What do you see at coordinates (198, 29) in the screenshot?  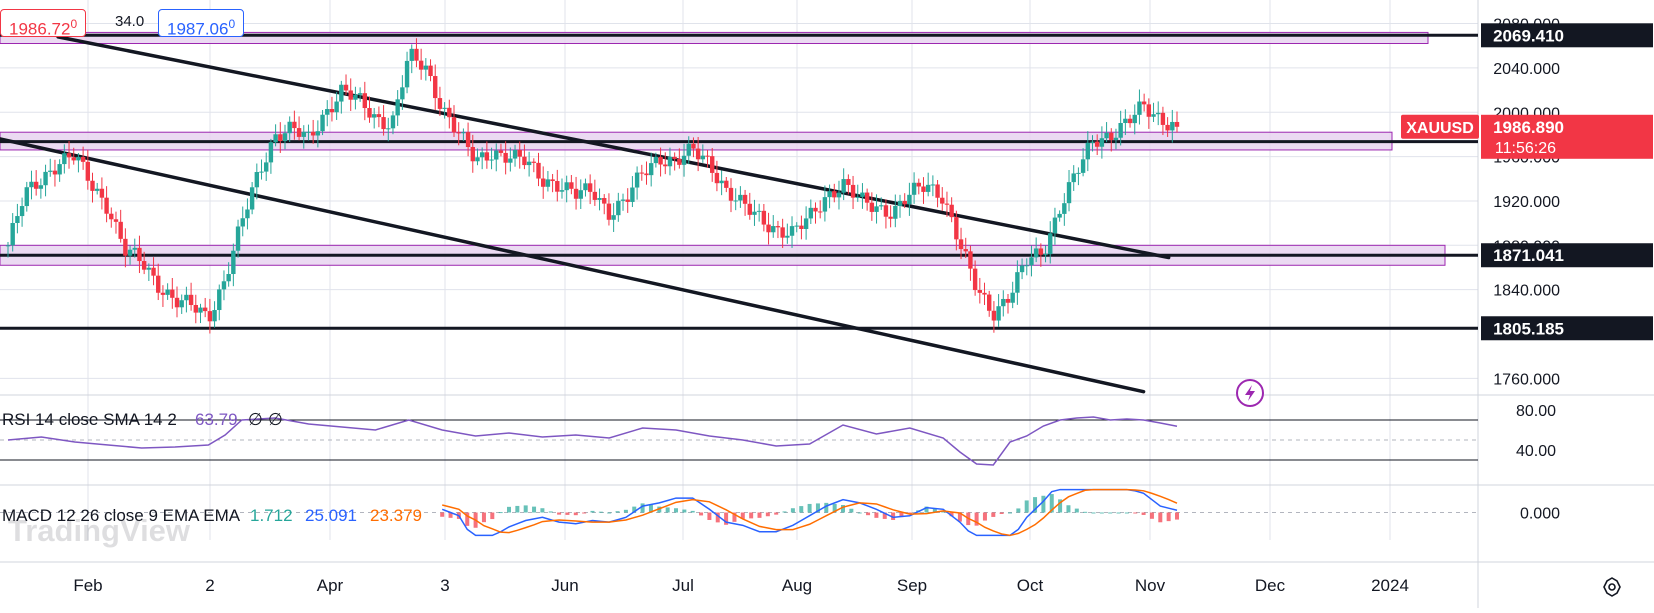 I see `ask-price: 1987.06` at bounding box center [198, 29].